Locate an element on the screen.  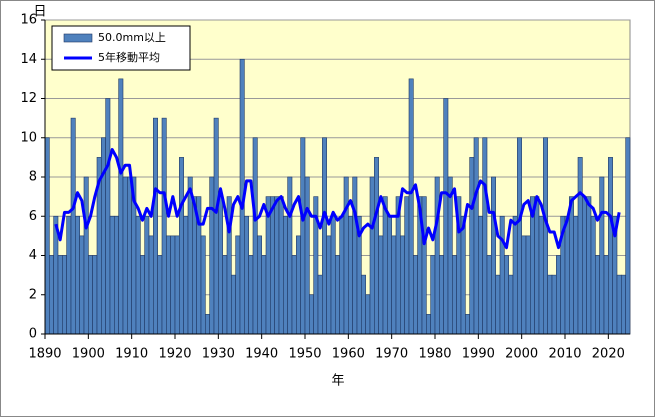
y-tick-label: 2 is located at coordinates (33, 294).